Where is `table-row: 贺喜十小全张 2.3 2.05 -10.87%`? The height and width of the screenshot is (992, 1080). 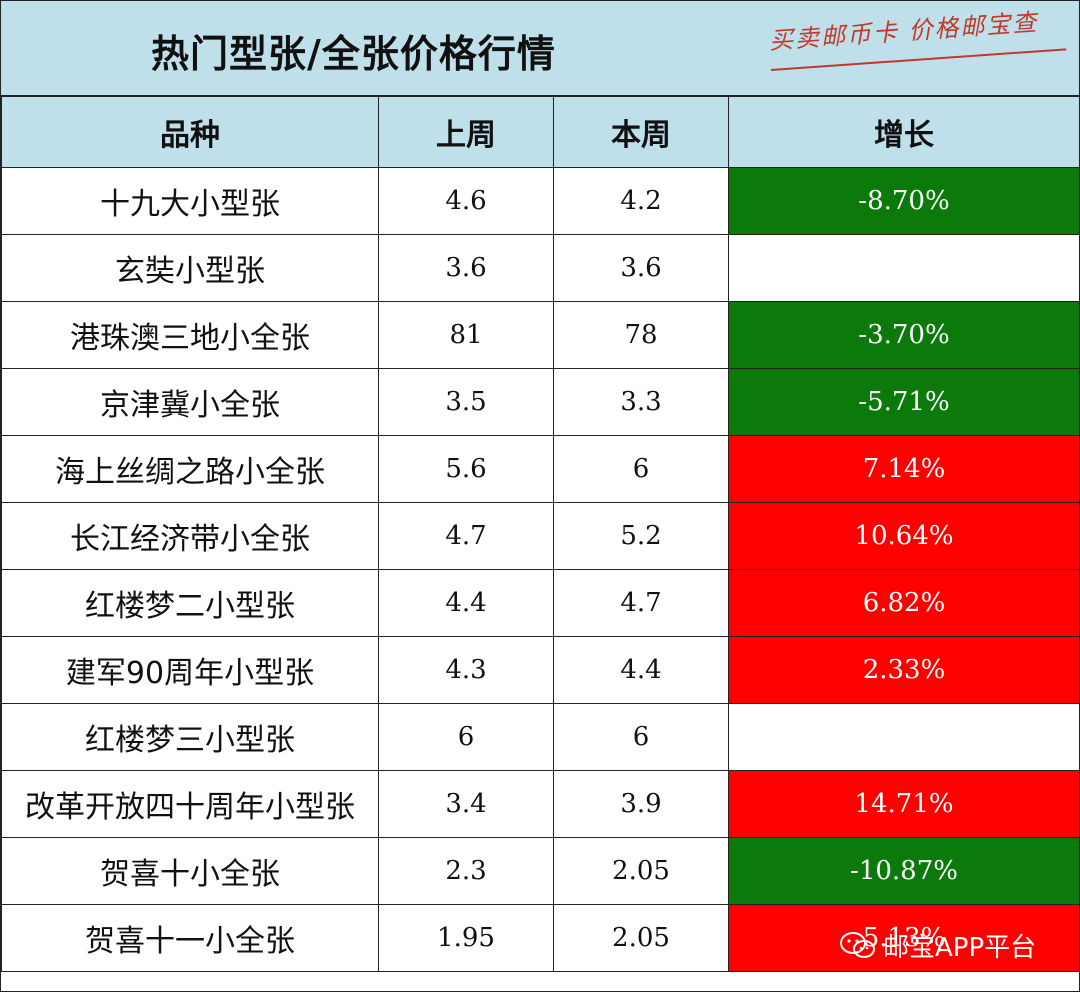 table-row: 贺喜十小全张 2.3 2.05 -10.87% is located at coordinates (540, 871).